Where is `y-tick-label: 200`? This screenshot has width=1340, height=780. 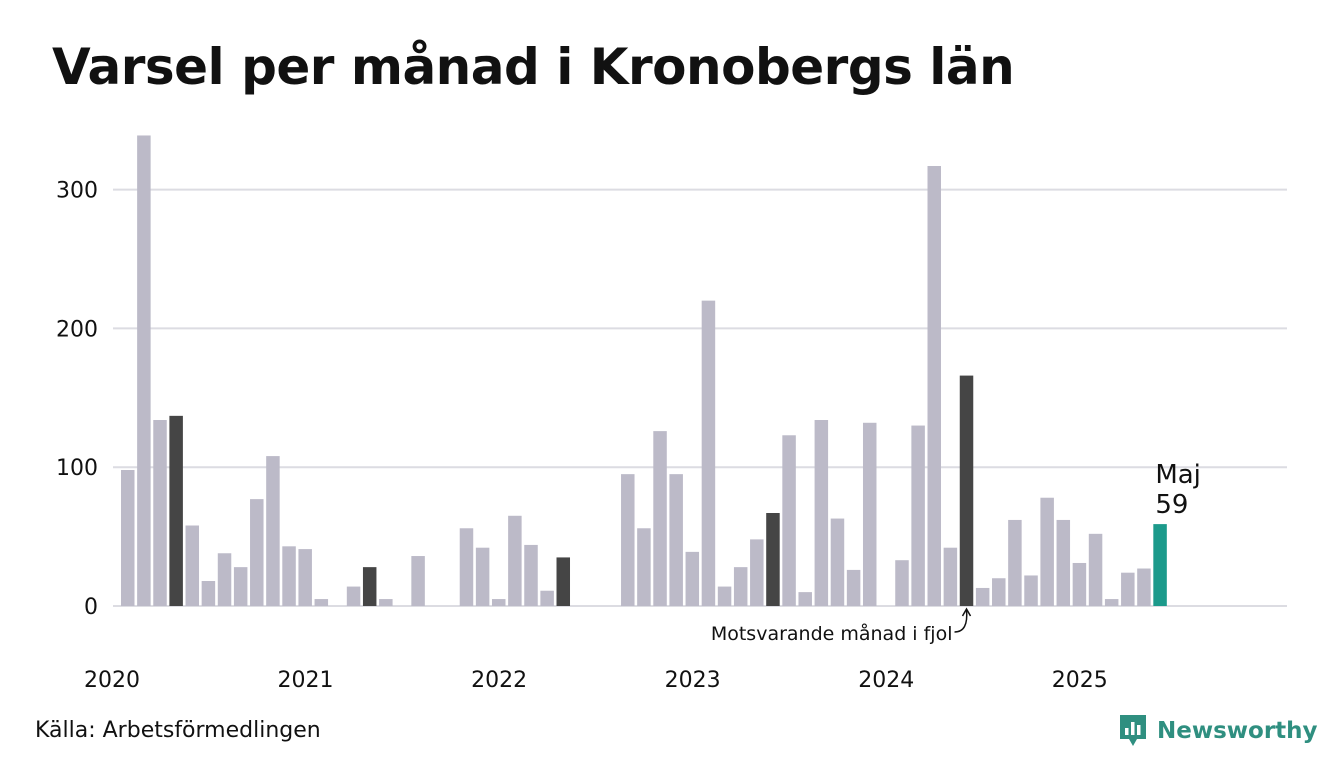 y-tick-label: 200 is located at coordinates (77, 329).